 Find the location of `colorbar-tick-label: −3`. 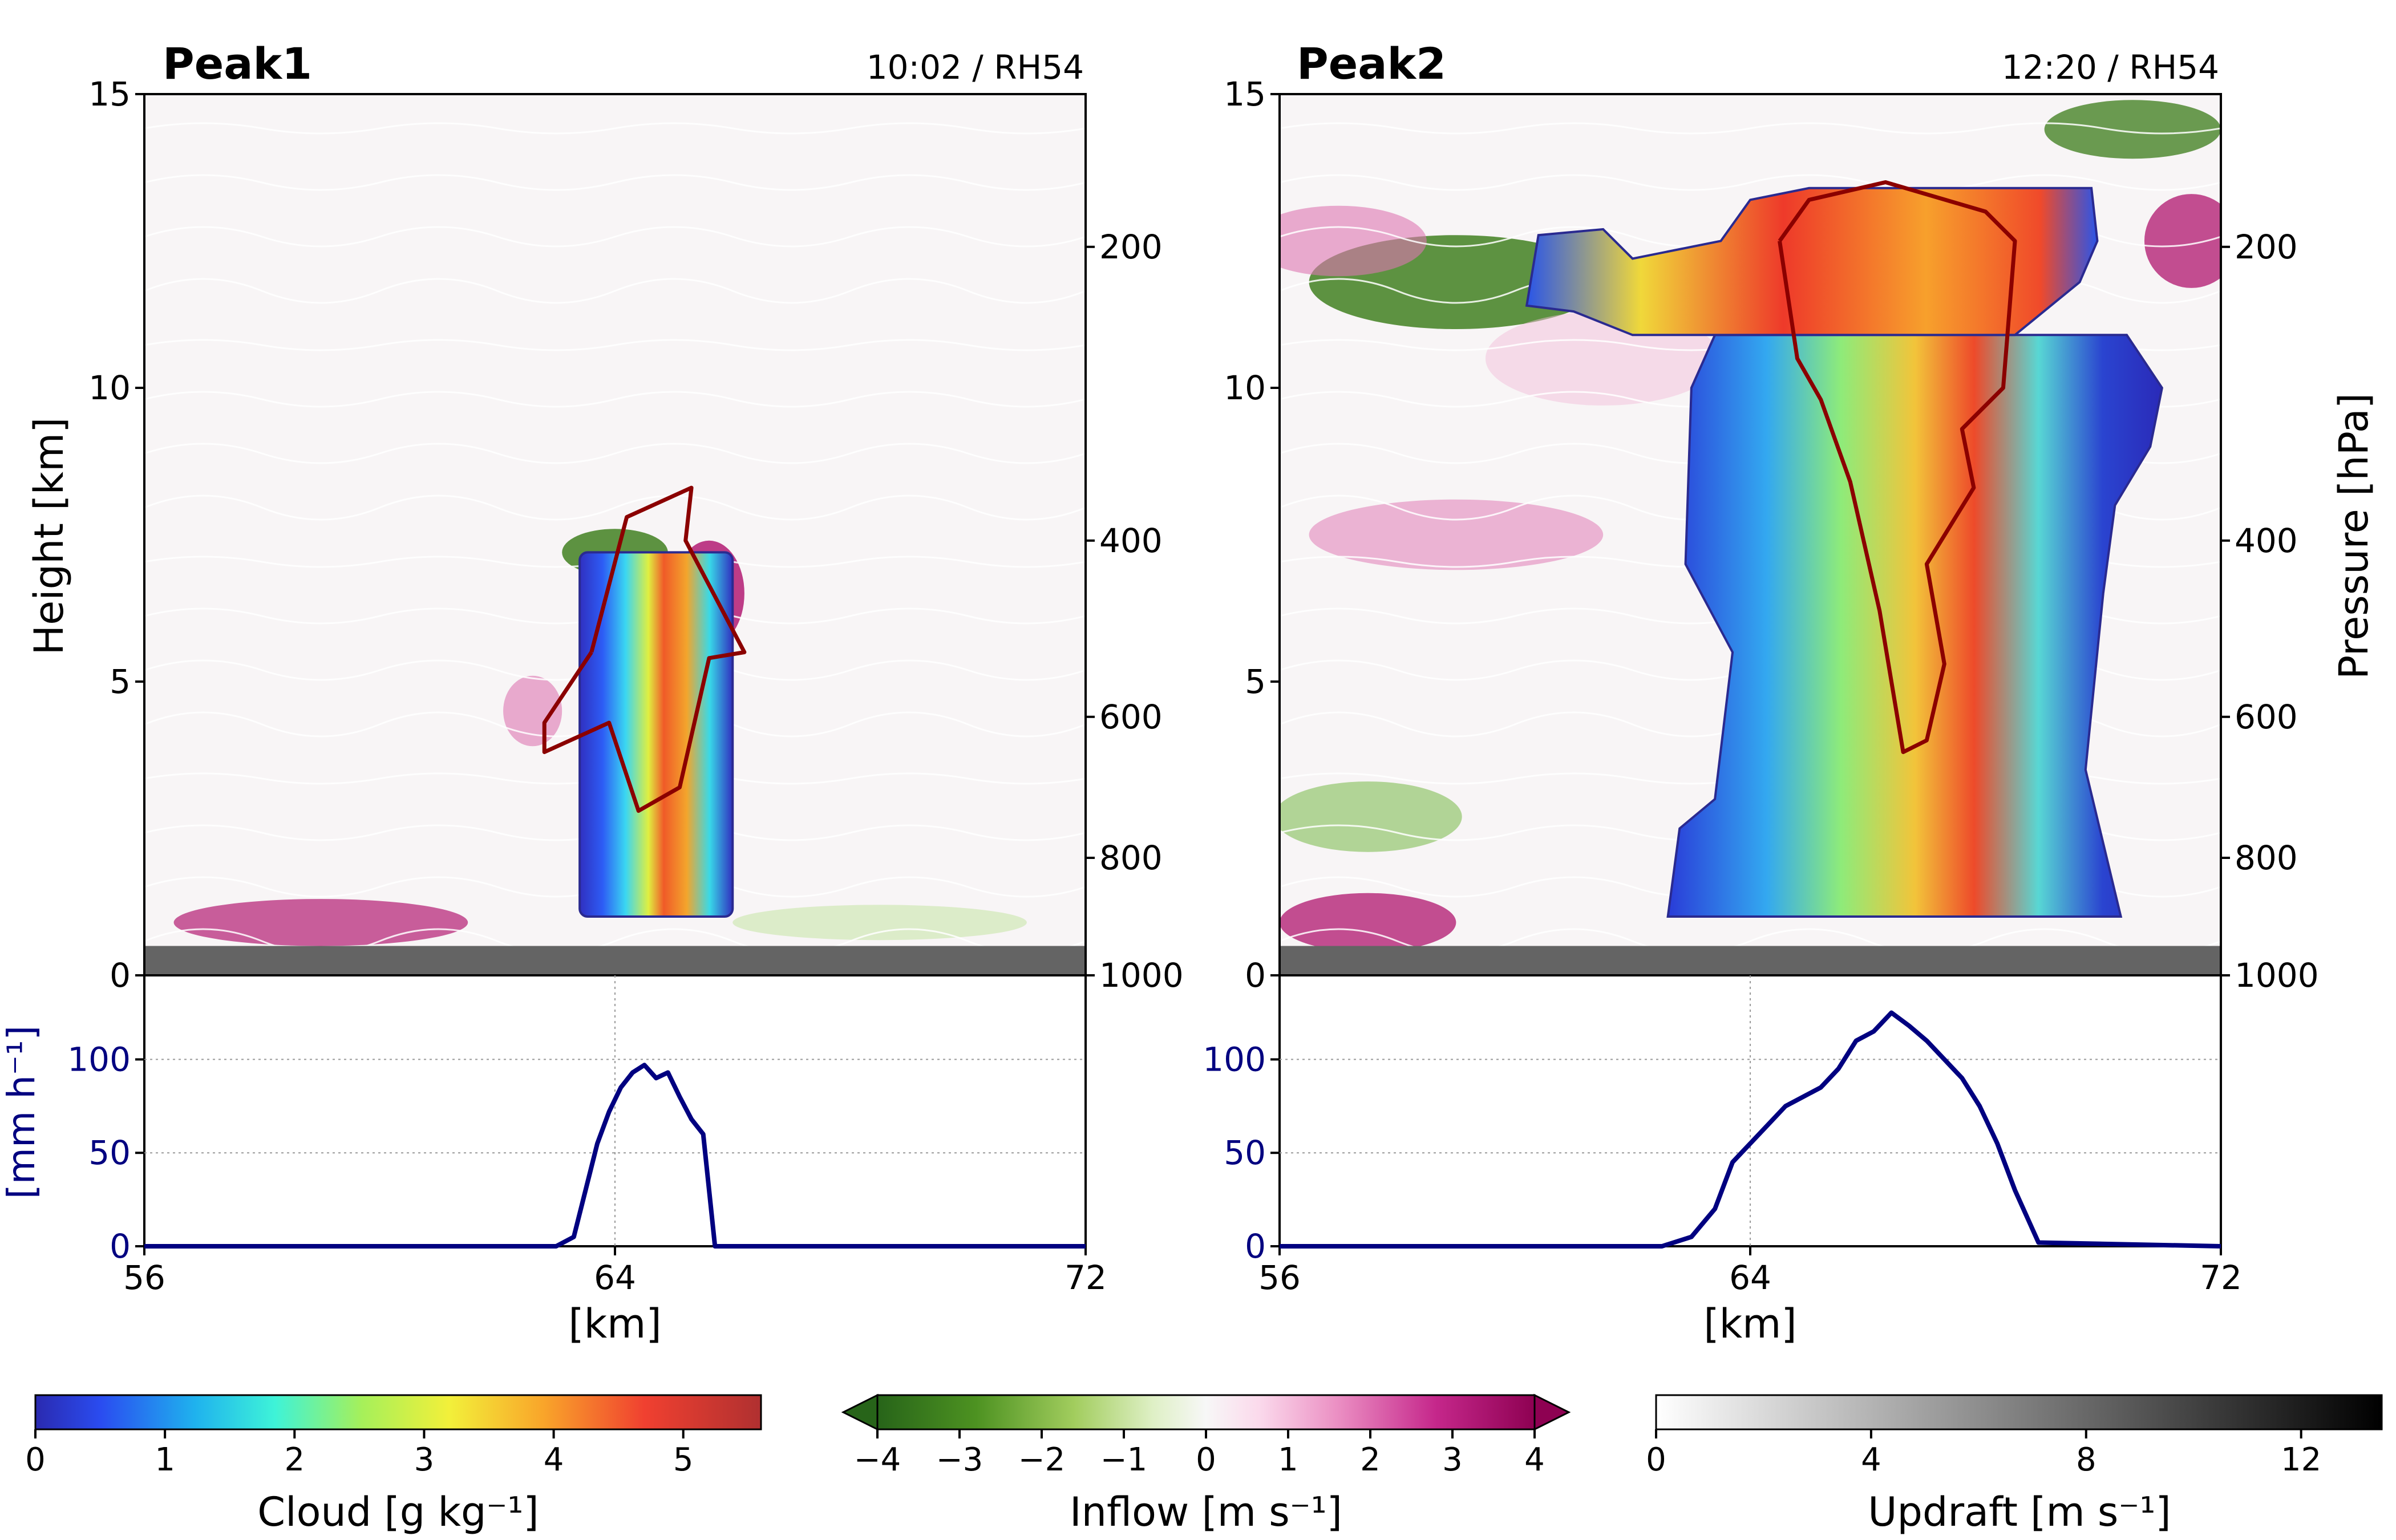

colorbar-tick-label: −3 is located at coordinates (960, 1460).